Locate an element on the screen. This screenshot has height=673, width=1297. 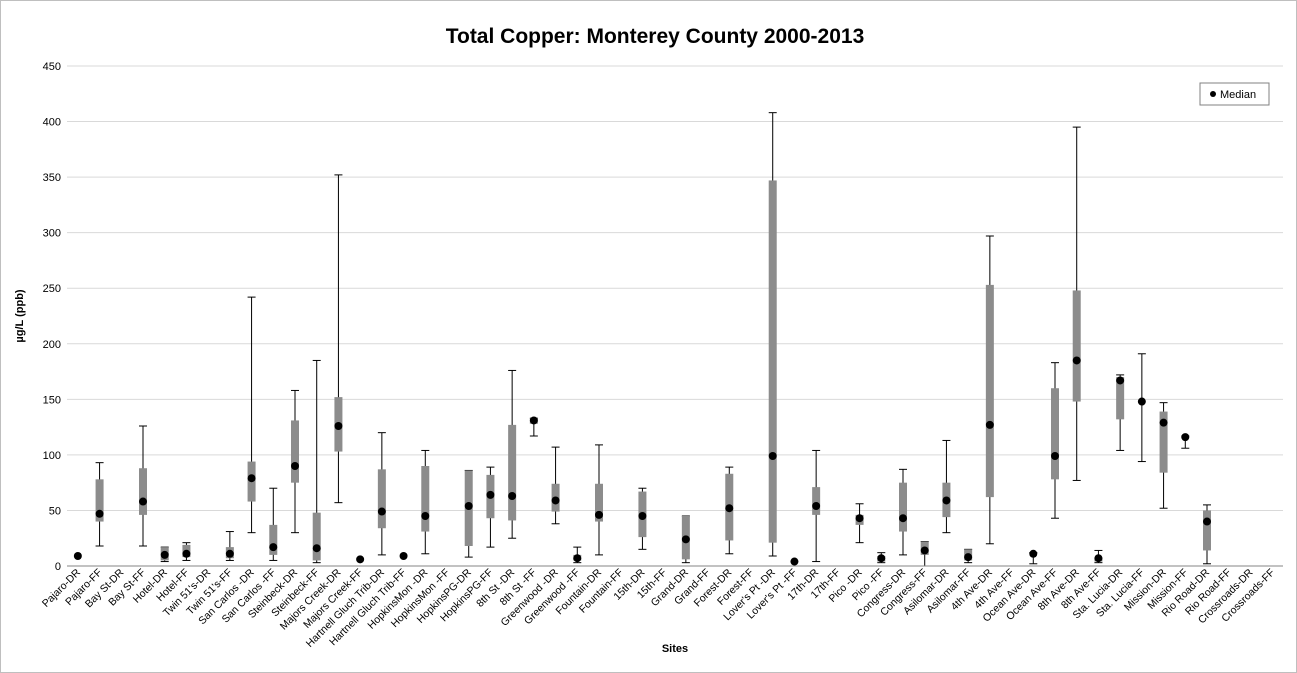
y-tick-label: 50 is located at coordinates (55, 511).